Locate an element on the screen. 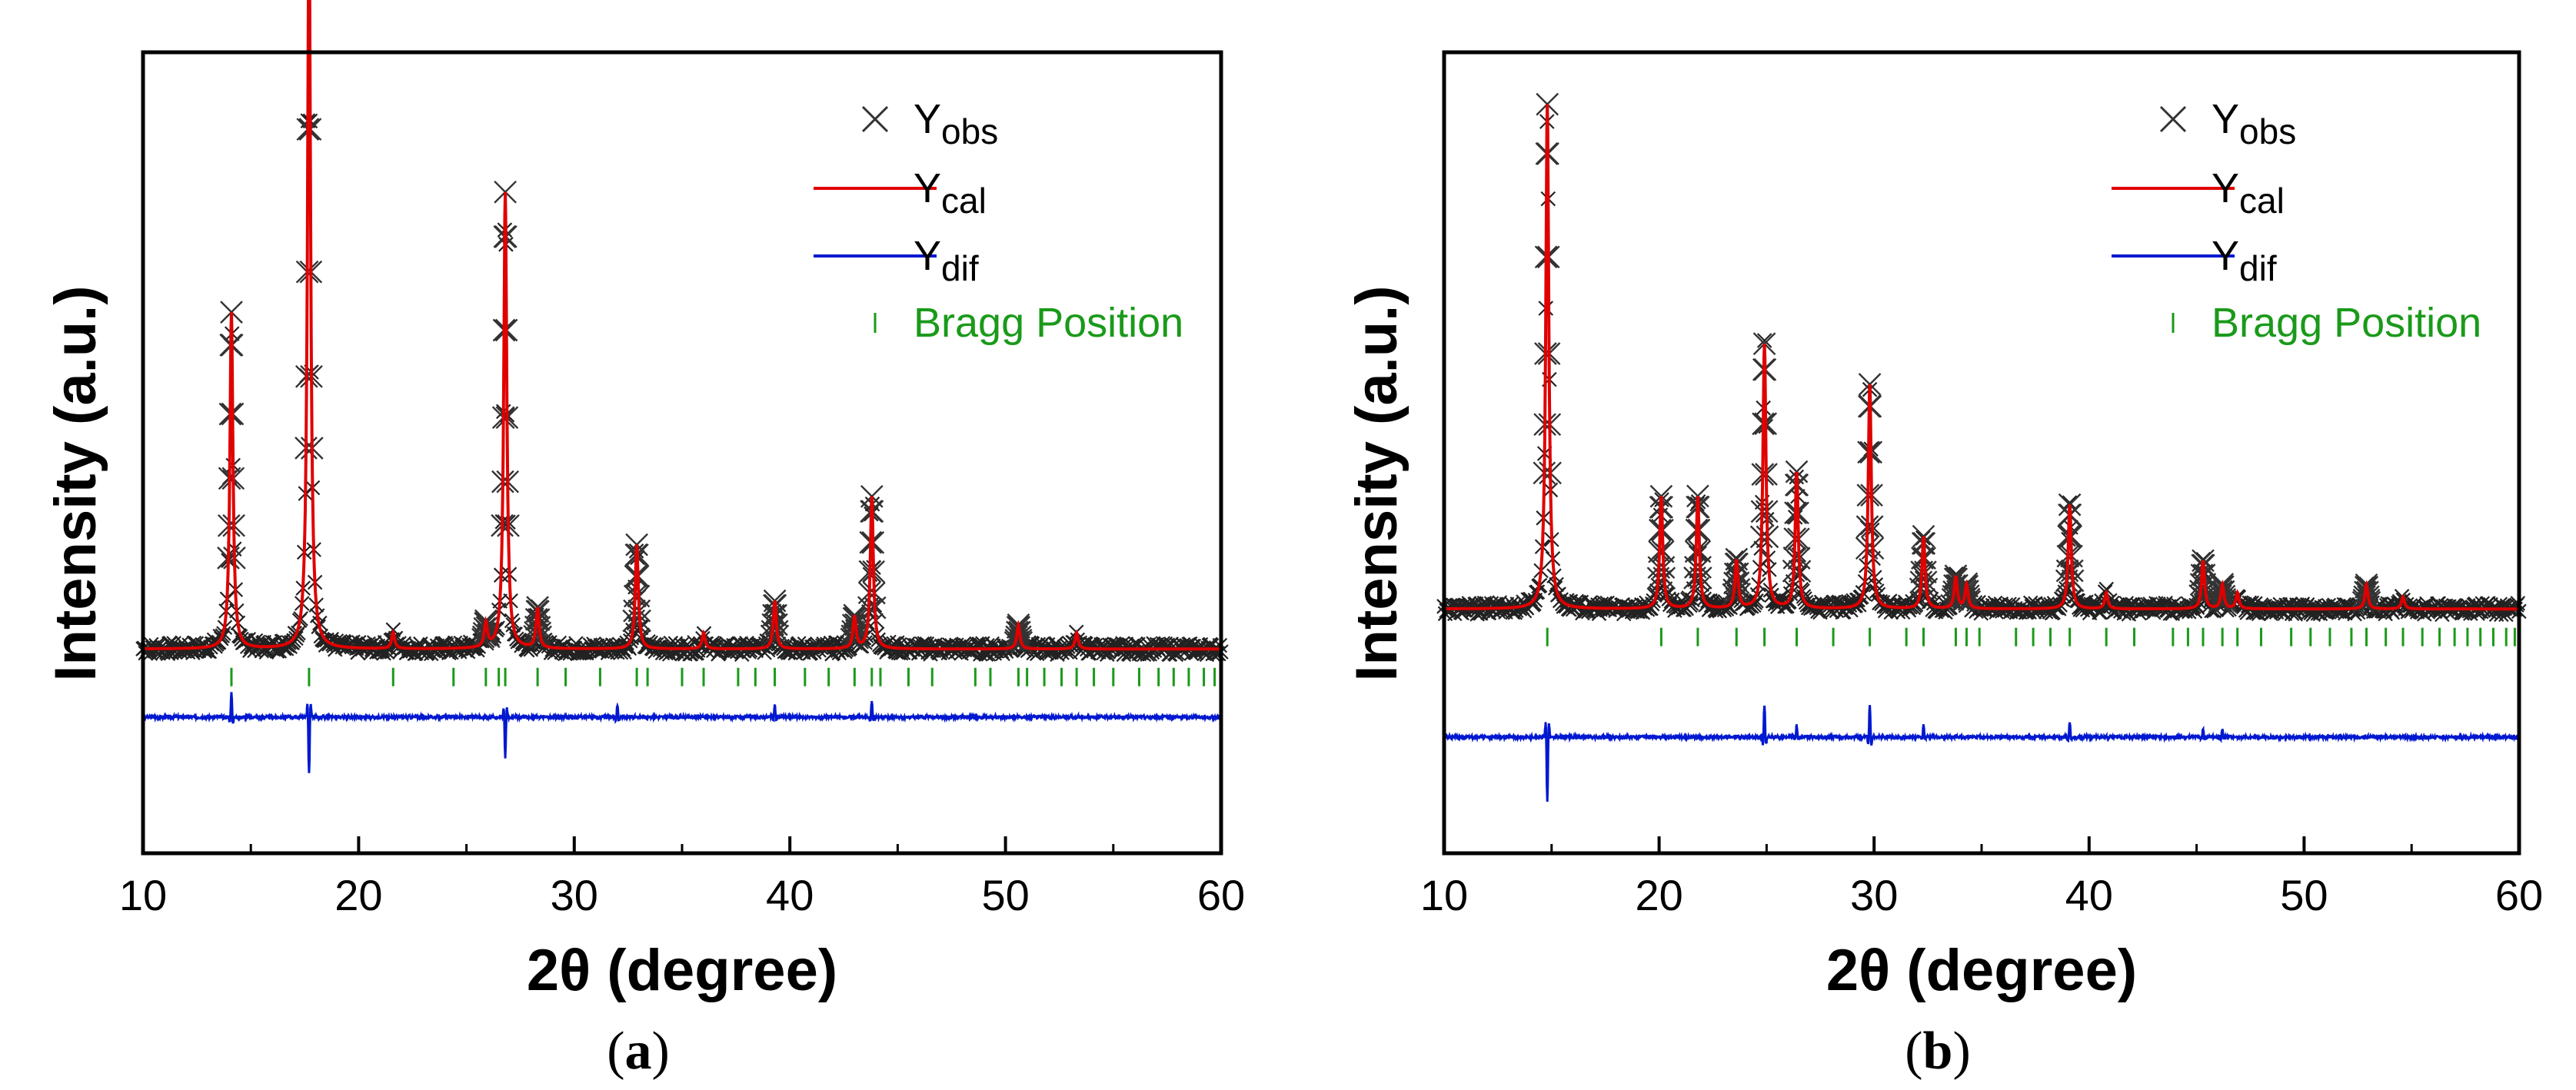 This screenshot has width=2576, height=1090. panel-label-letter: b is located at coordinates (1938, 1052).